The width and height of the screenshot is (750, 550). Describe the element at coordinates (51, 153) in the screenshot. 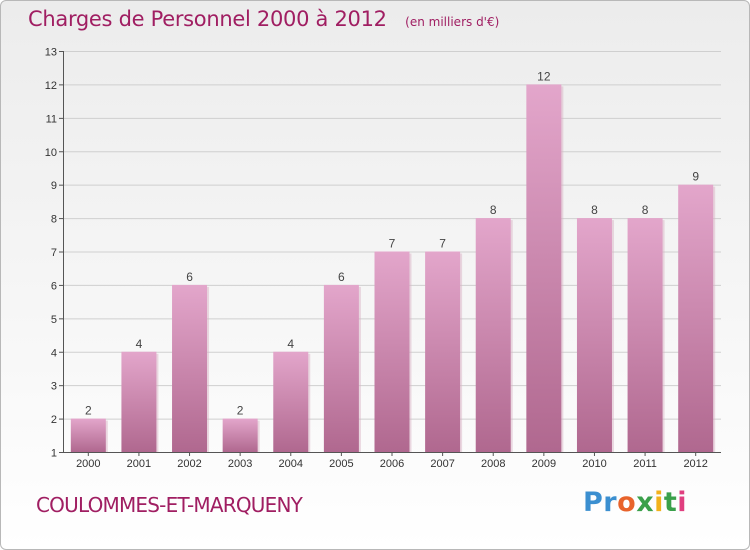

I see `y-tick-label: 10` at that location.